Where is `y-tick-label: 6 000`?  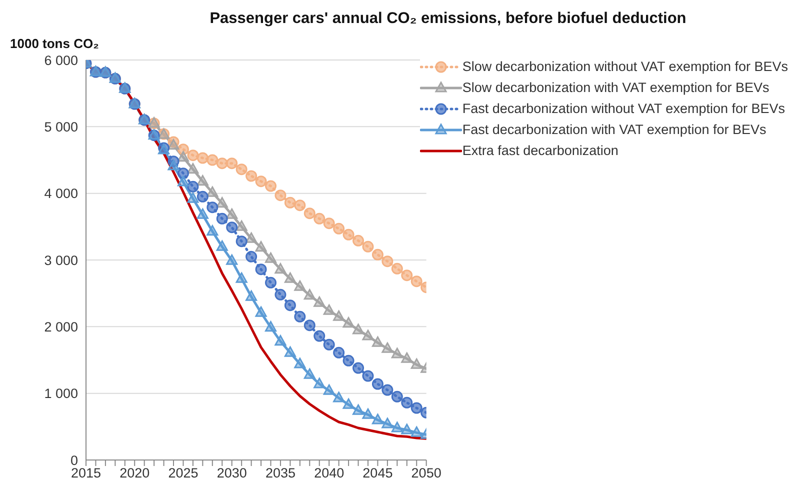 y-tick-label: 6 000 is located at coordinates (61, 60).